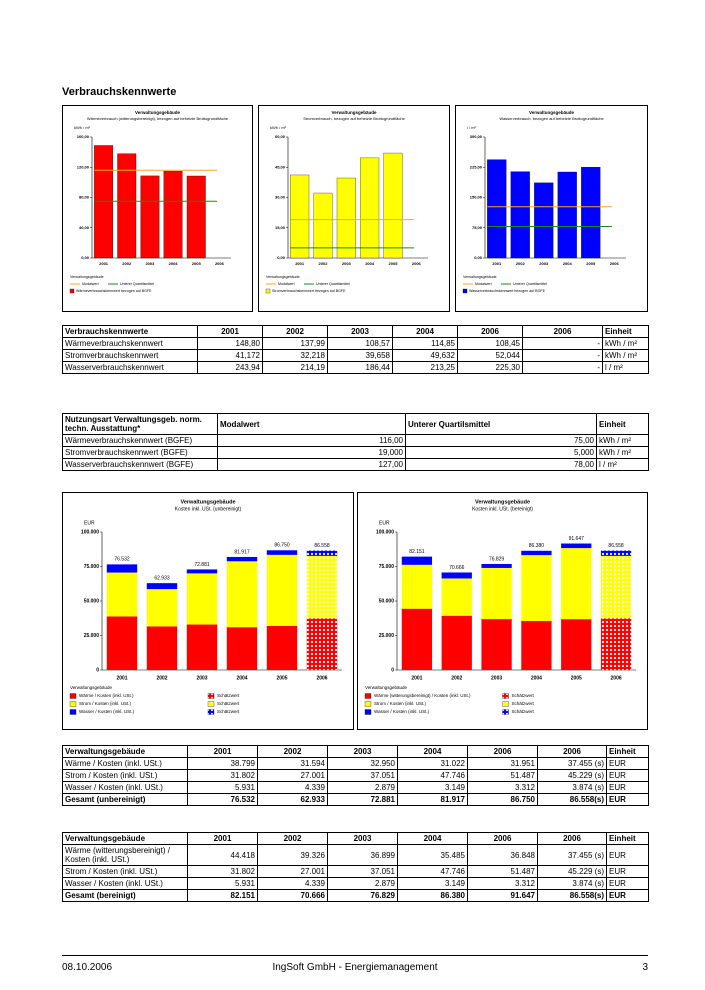  What do you see at coordinates (140, 440) in the screenshot?
I see `table-cell: Wärmeverbrauchskennwert (BGFE)` at bounding box center [140, 440].